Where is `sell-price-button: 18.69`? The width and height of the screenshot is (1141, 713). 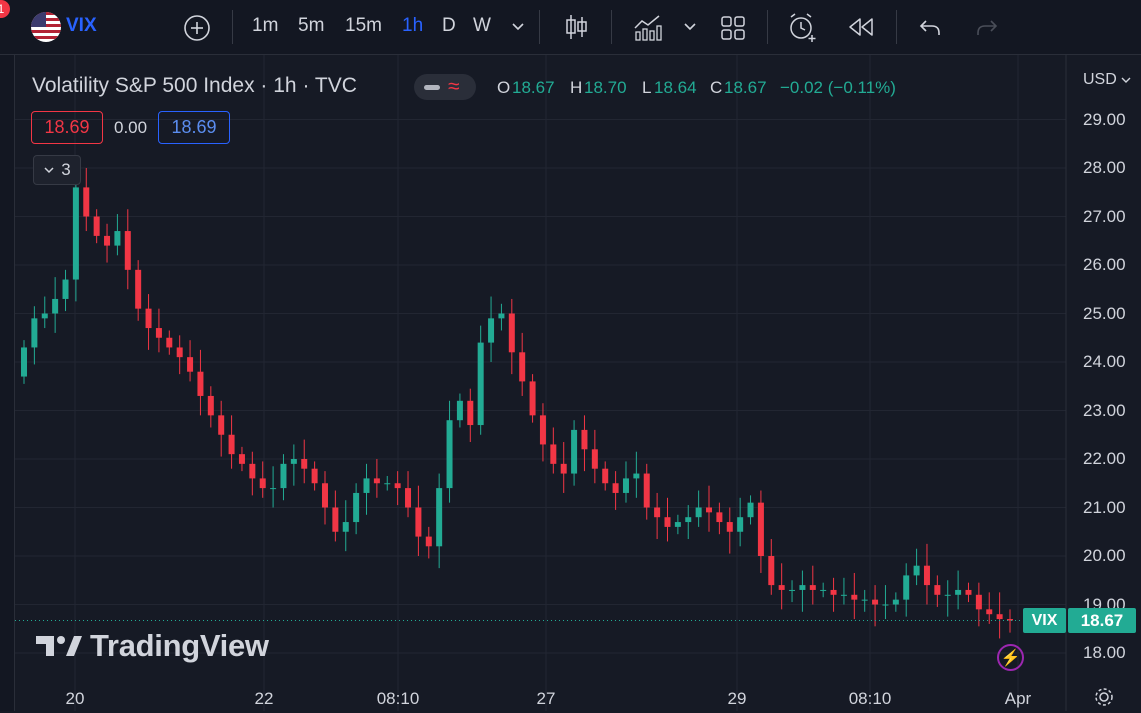
sell-price-button: 18.69 is located at coordinates (67, 127).